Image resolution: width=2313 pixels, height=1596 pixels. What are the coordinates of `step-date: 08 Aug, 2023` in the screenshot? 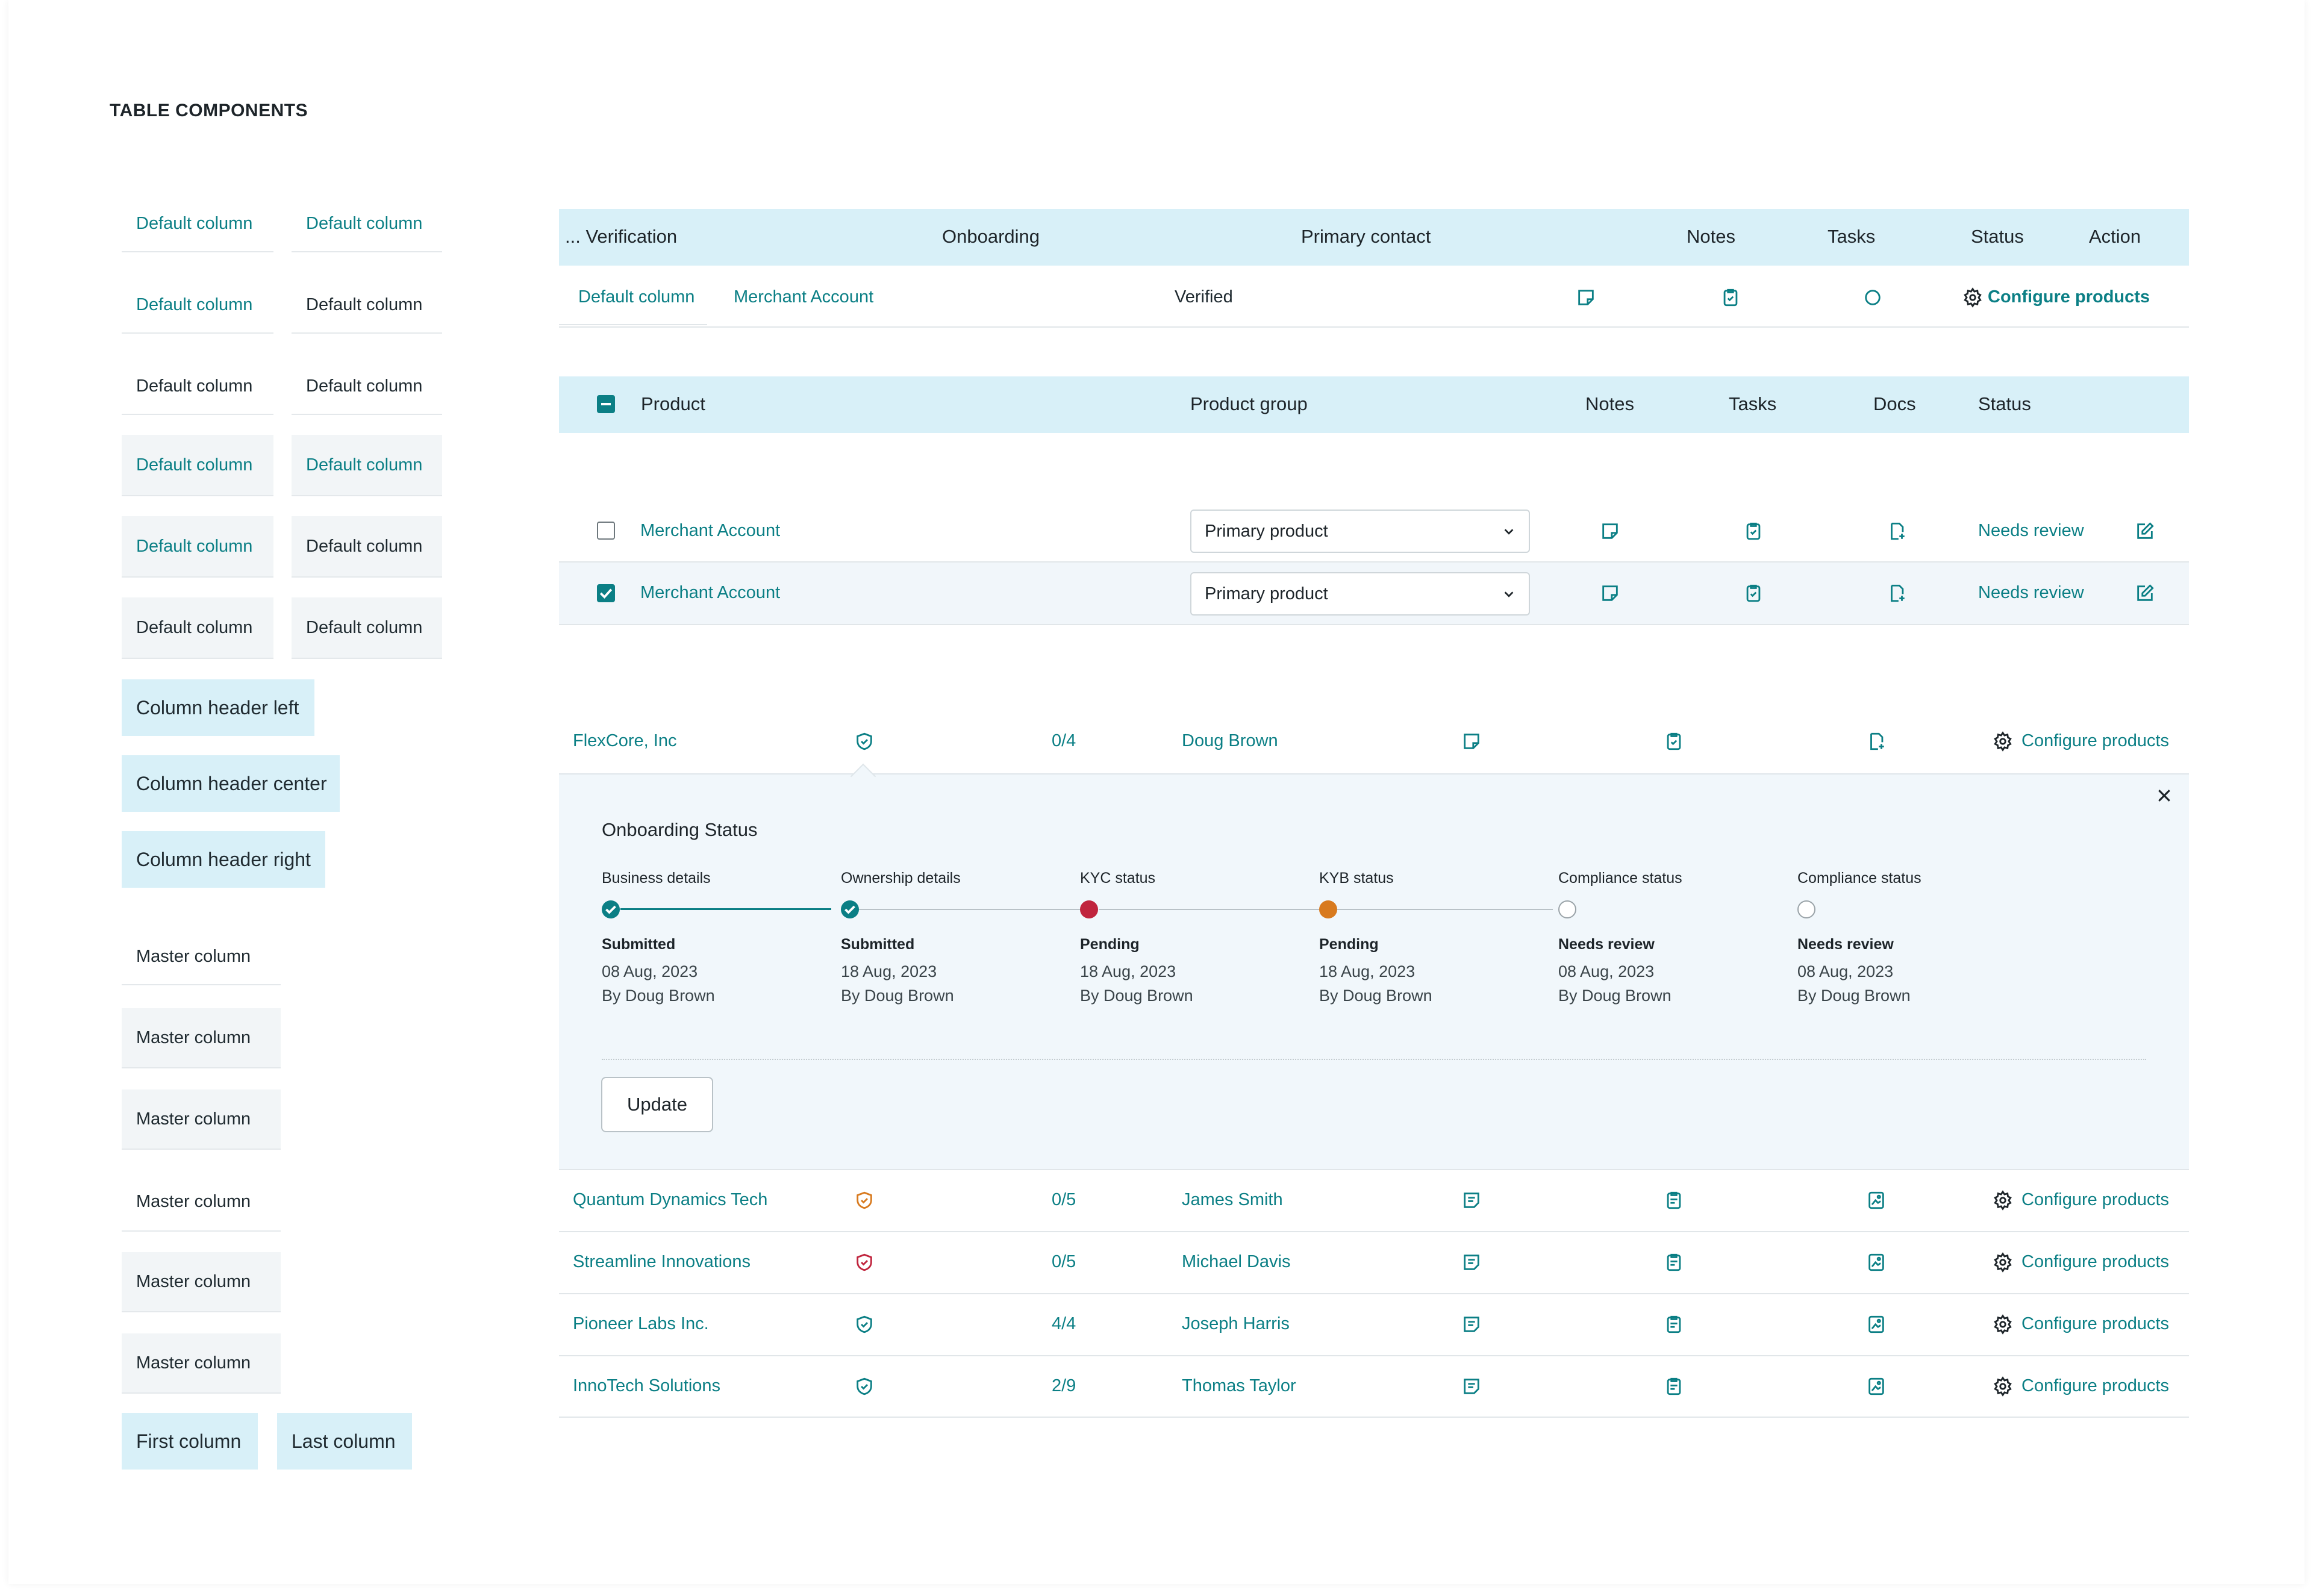 It's located at (650, 971).